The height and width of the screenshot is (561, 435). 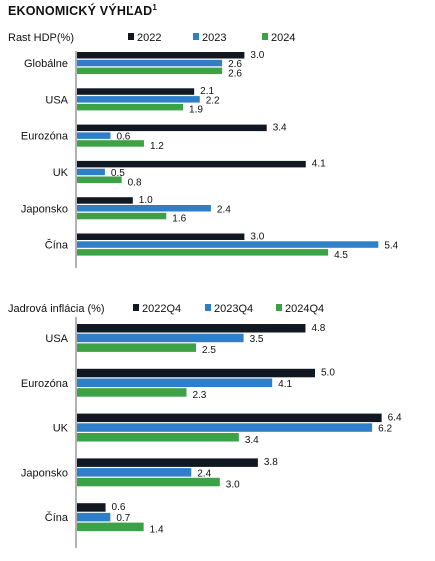 What do you see at coordinates (105, 200) in the screenshot?
I see `bar-2022-Japonsko` at bounding box center [105, 200].